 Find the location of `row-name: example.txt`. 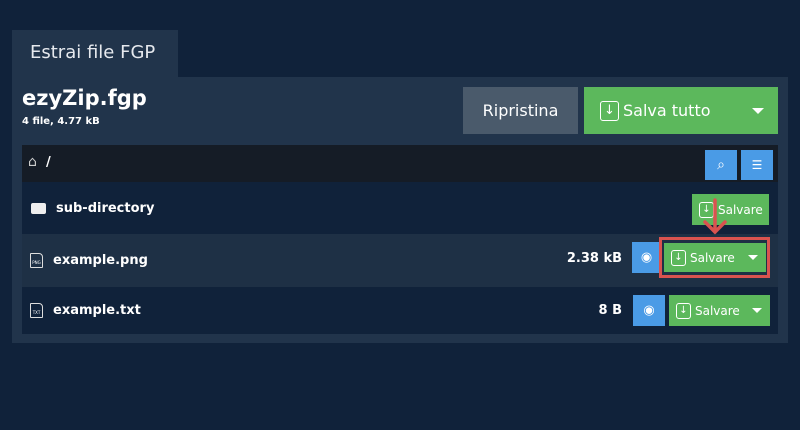

row-name: example.txt is located at coordinates (97, 310).